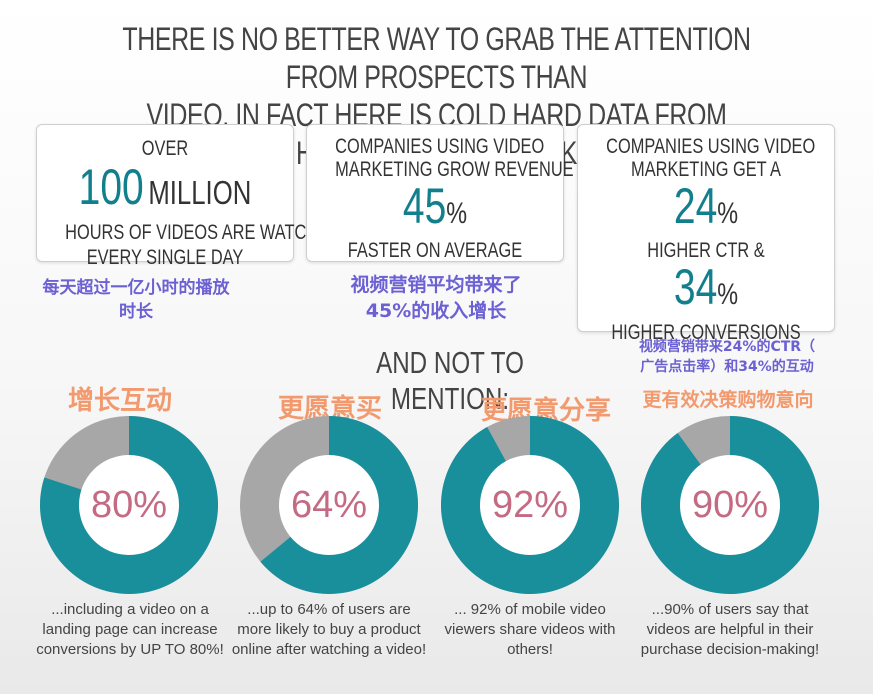 The height and width of the screenshot is (694, 873). I want to click on stat-45-percent: 45%, so click(435, 210).